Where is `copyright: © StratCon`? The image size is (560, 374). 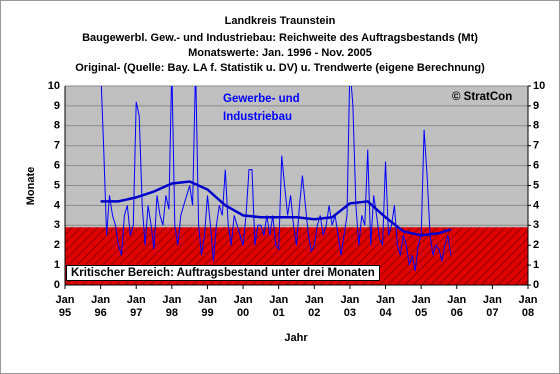
copyright: © StratCon is located at coordinates (482, 97).